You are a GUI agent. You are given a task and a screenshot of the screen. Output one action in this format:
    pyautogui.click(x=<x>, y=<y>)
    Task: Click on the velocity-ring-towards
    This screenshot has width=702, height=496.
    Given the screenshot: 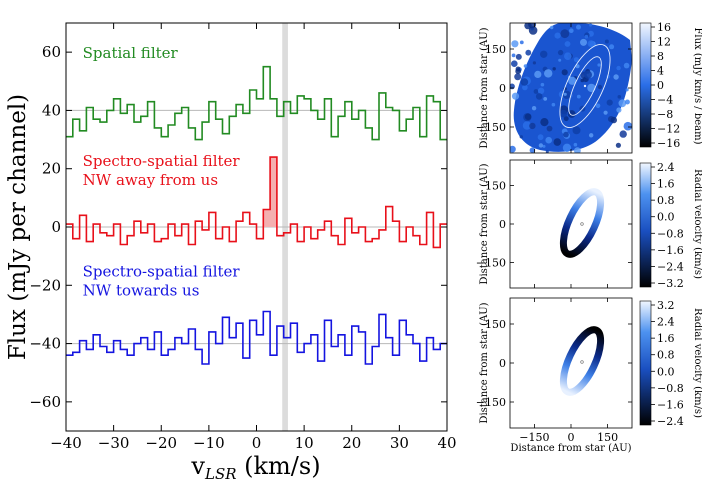 What is the action you would take?
    pyautogui.click(x=582, y=361)
    